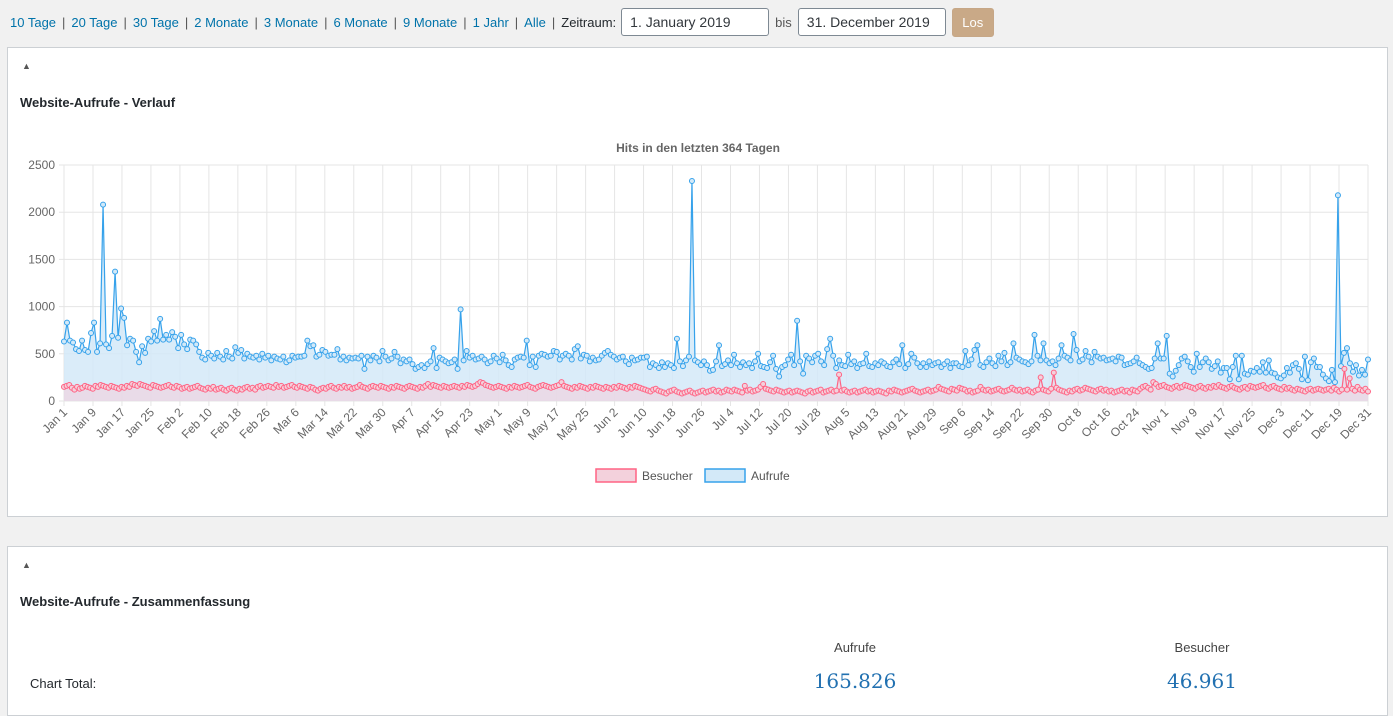 The width and height of the screenshot is (1393, 716). I want to click on range-link-2-monate: 2 Monate, so click(221, 22).